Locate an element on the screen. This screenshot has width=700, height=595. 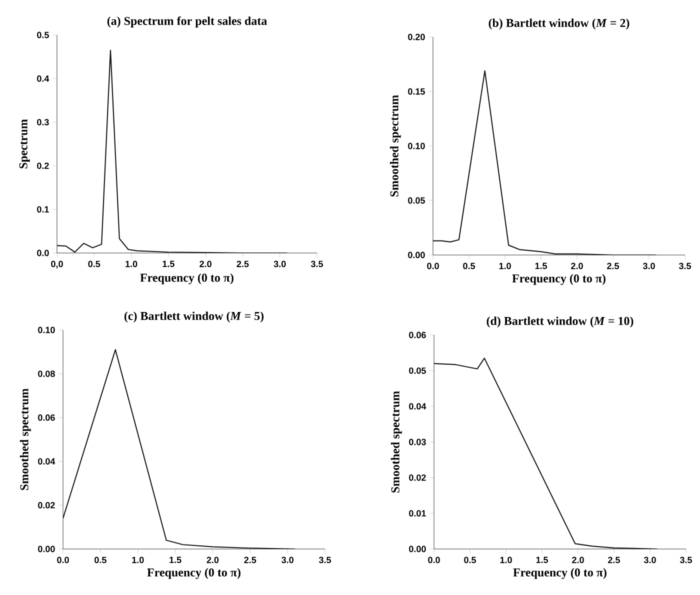
chart-title: (a) Spectrum for pelt sales data is located at coordinates (187, 22).